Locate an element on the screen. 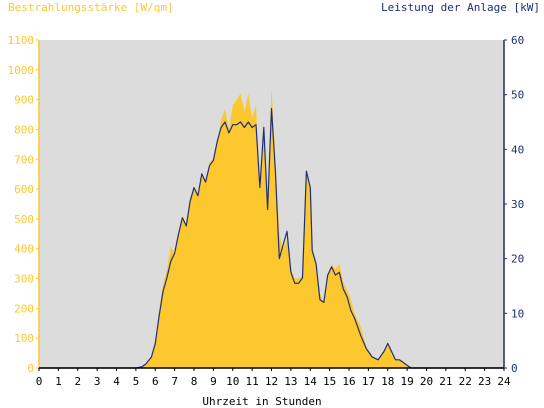 The width and height of the screenshot is (544, 408). x-tick-label: 1 is located at coordinates (58, 381).